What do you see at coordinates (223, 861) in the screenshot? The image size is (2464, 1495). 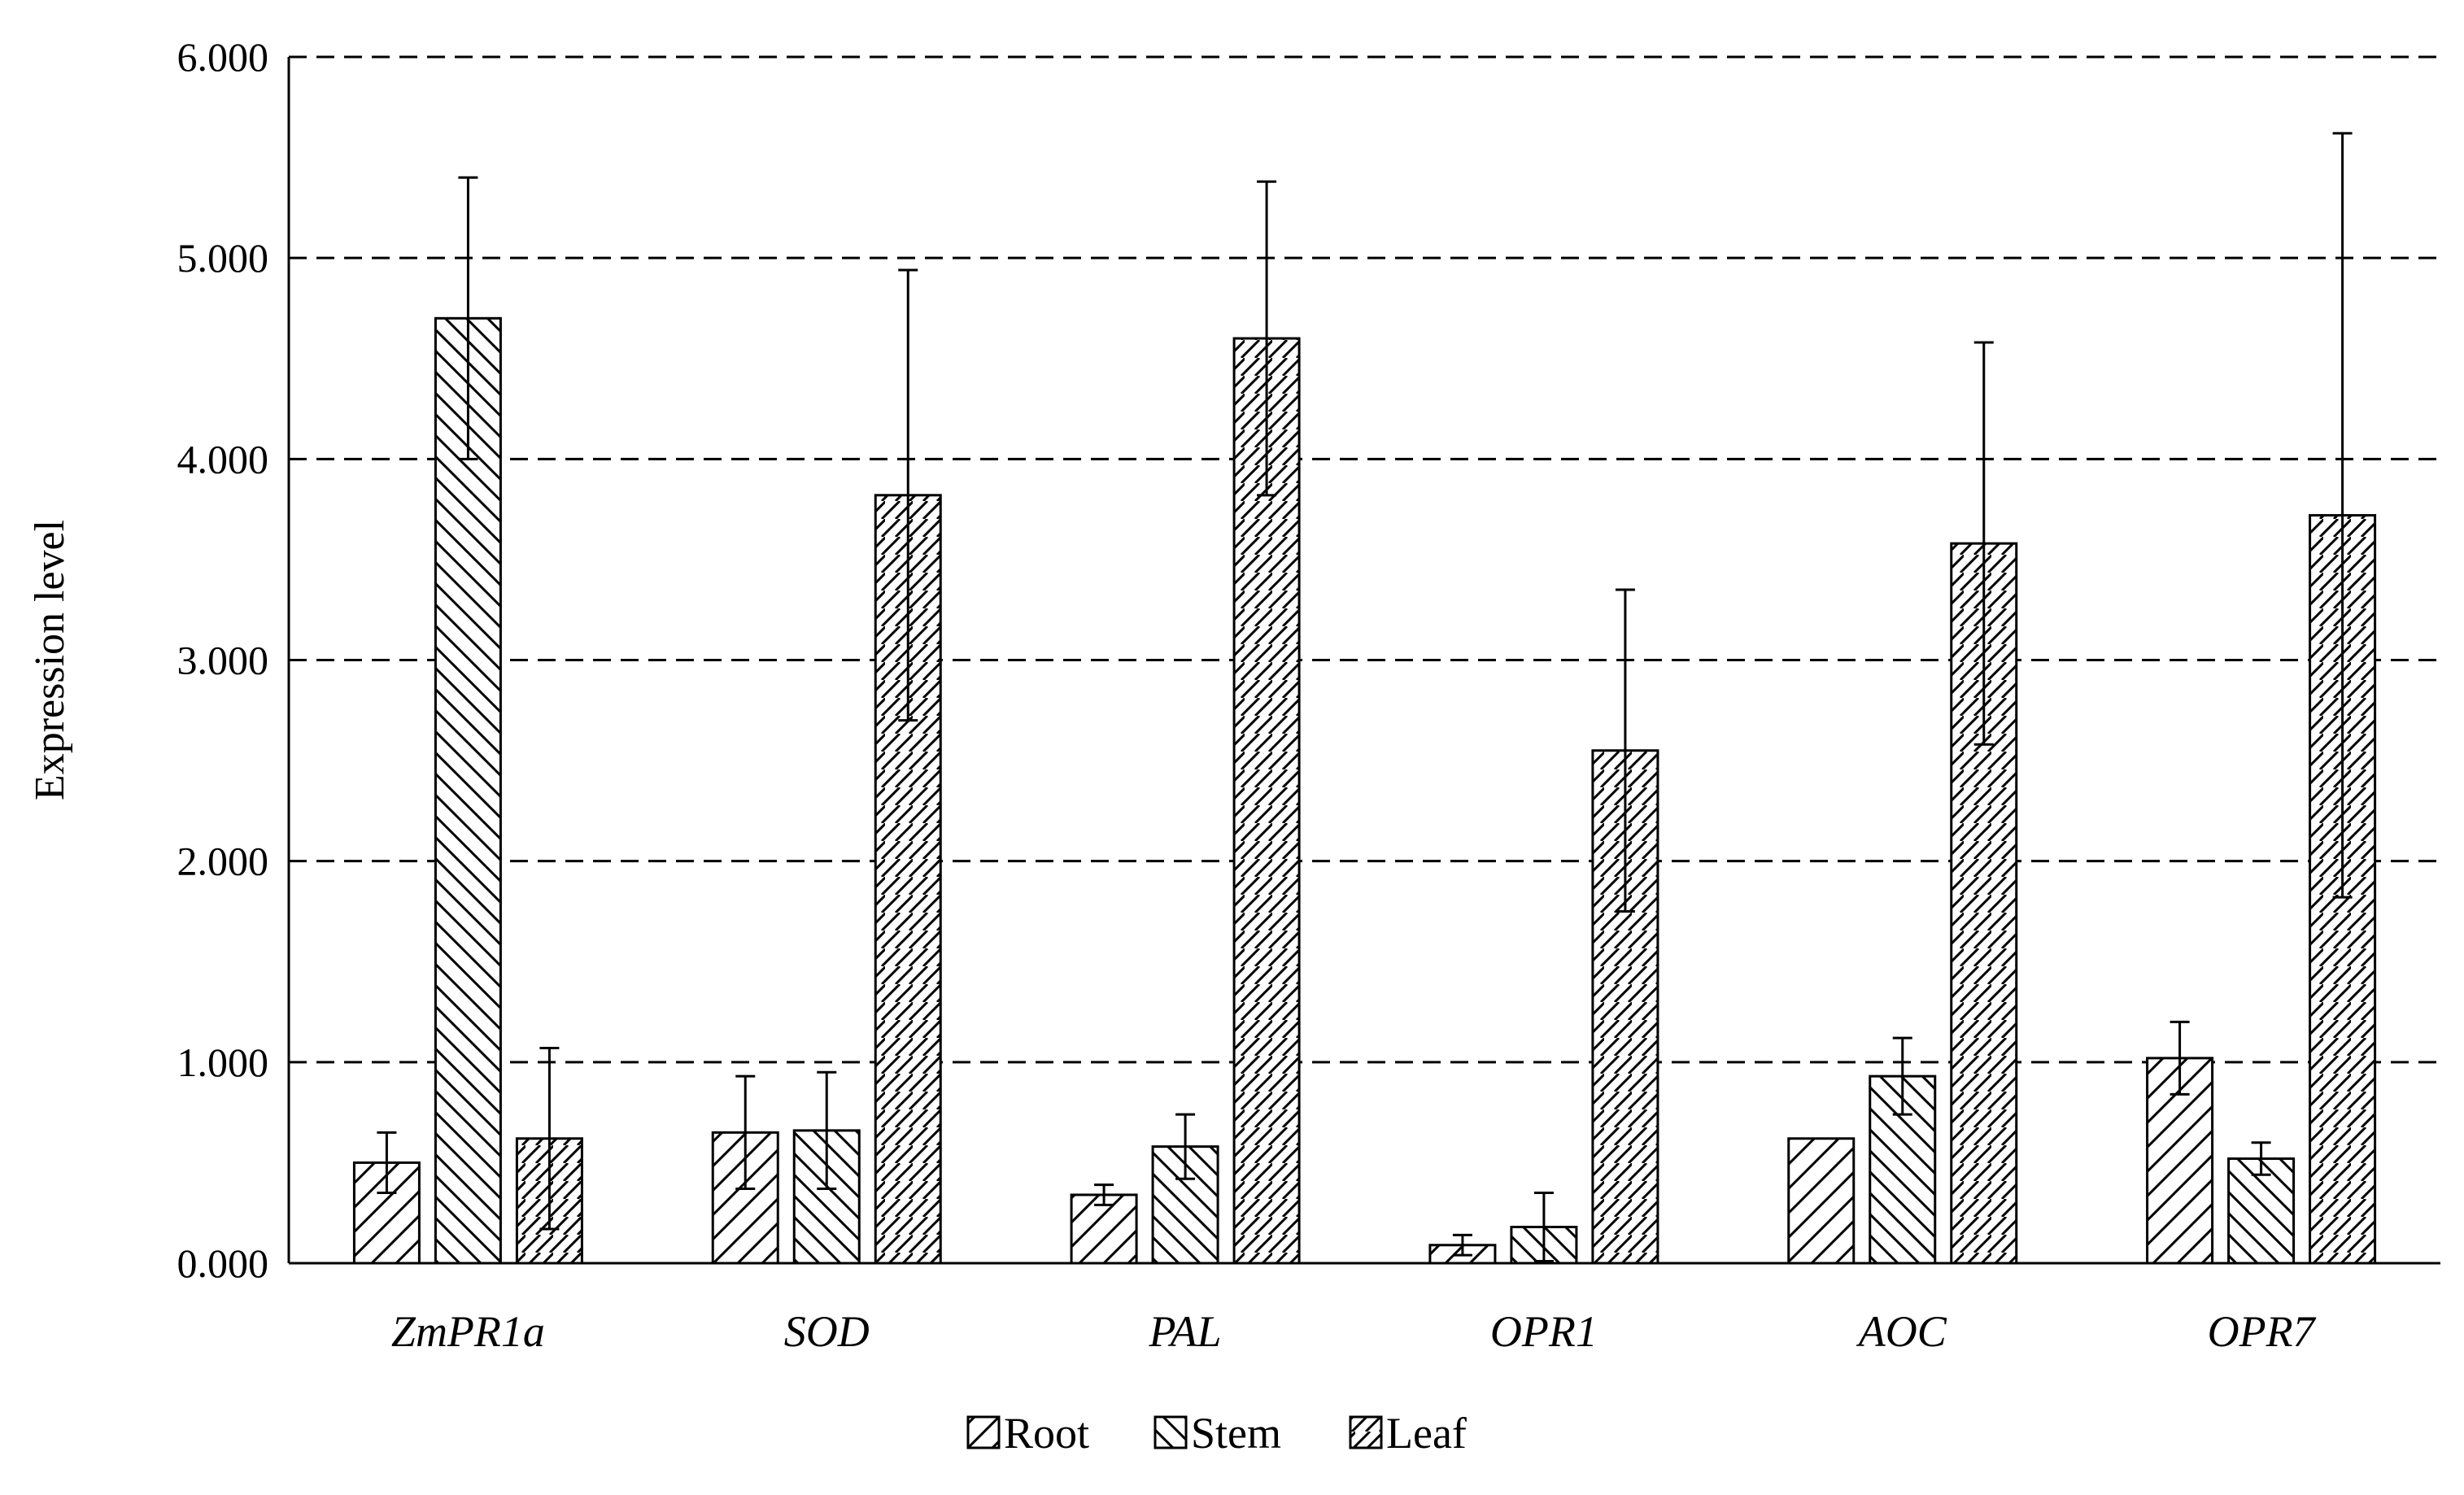 I see `y-tick-label: 2.000` at bounding box center [223, 861].